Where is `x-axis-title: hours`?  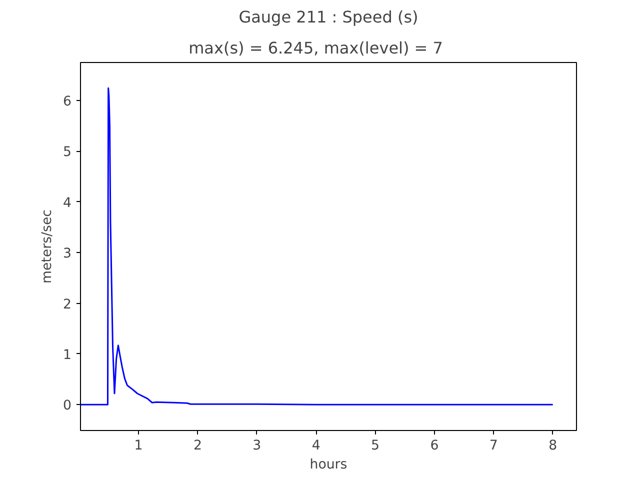 x-axis-title: hours is located at coordinates (329, 465).